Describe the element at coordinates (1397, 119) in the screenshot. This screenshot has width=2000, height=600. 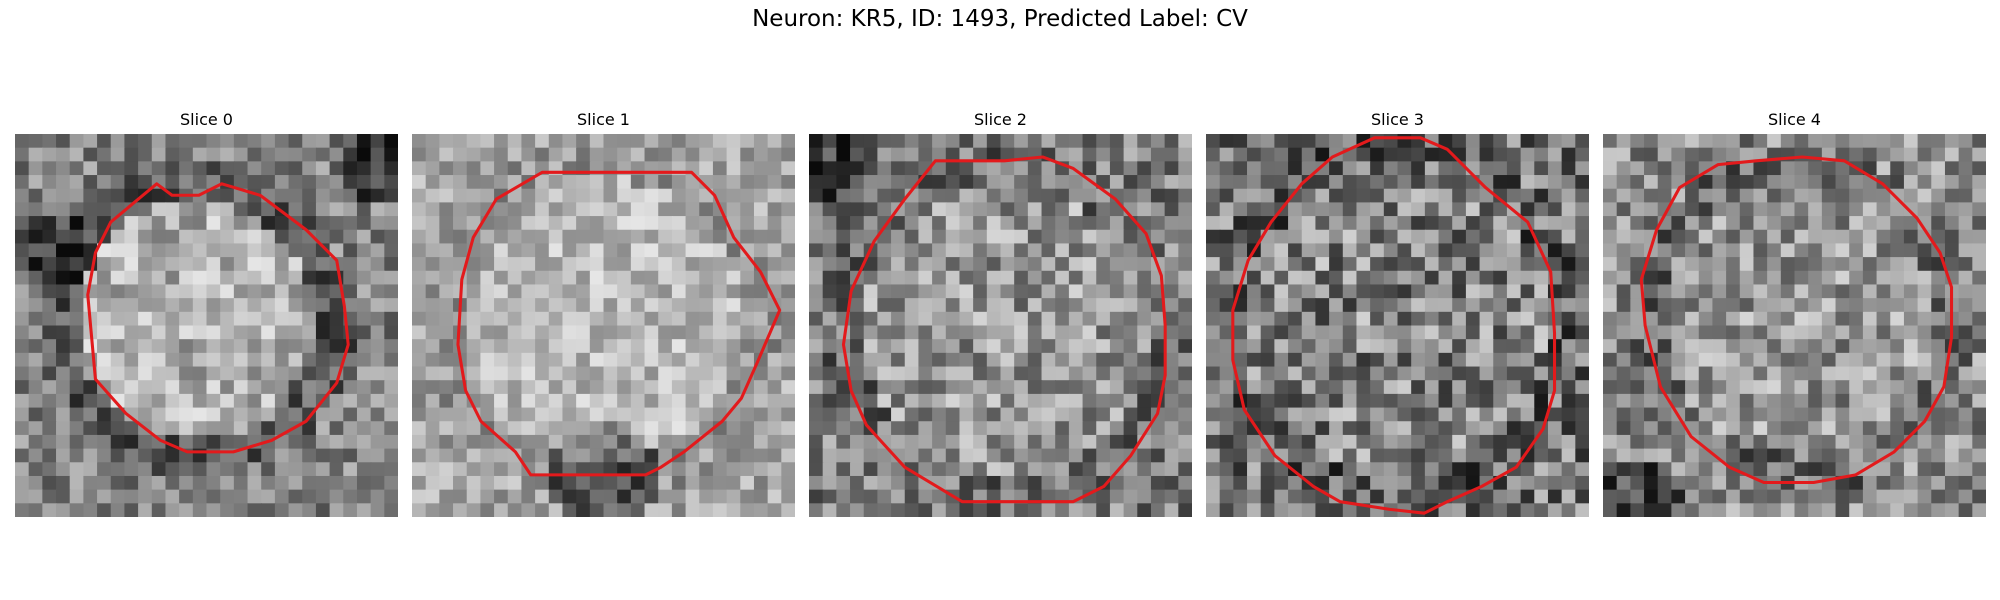
I see `slice-title-3: Slice 3` at that location.